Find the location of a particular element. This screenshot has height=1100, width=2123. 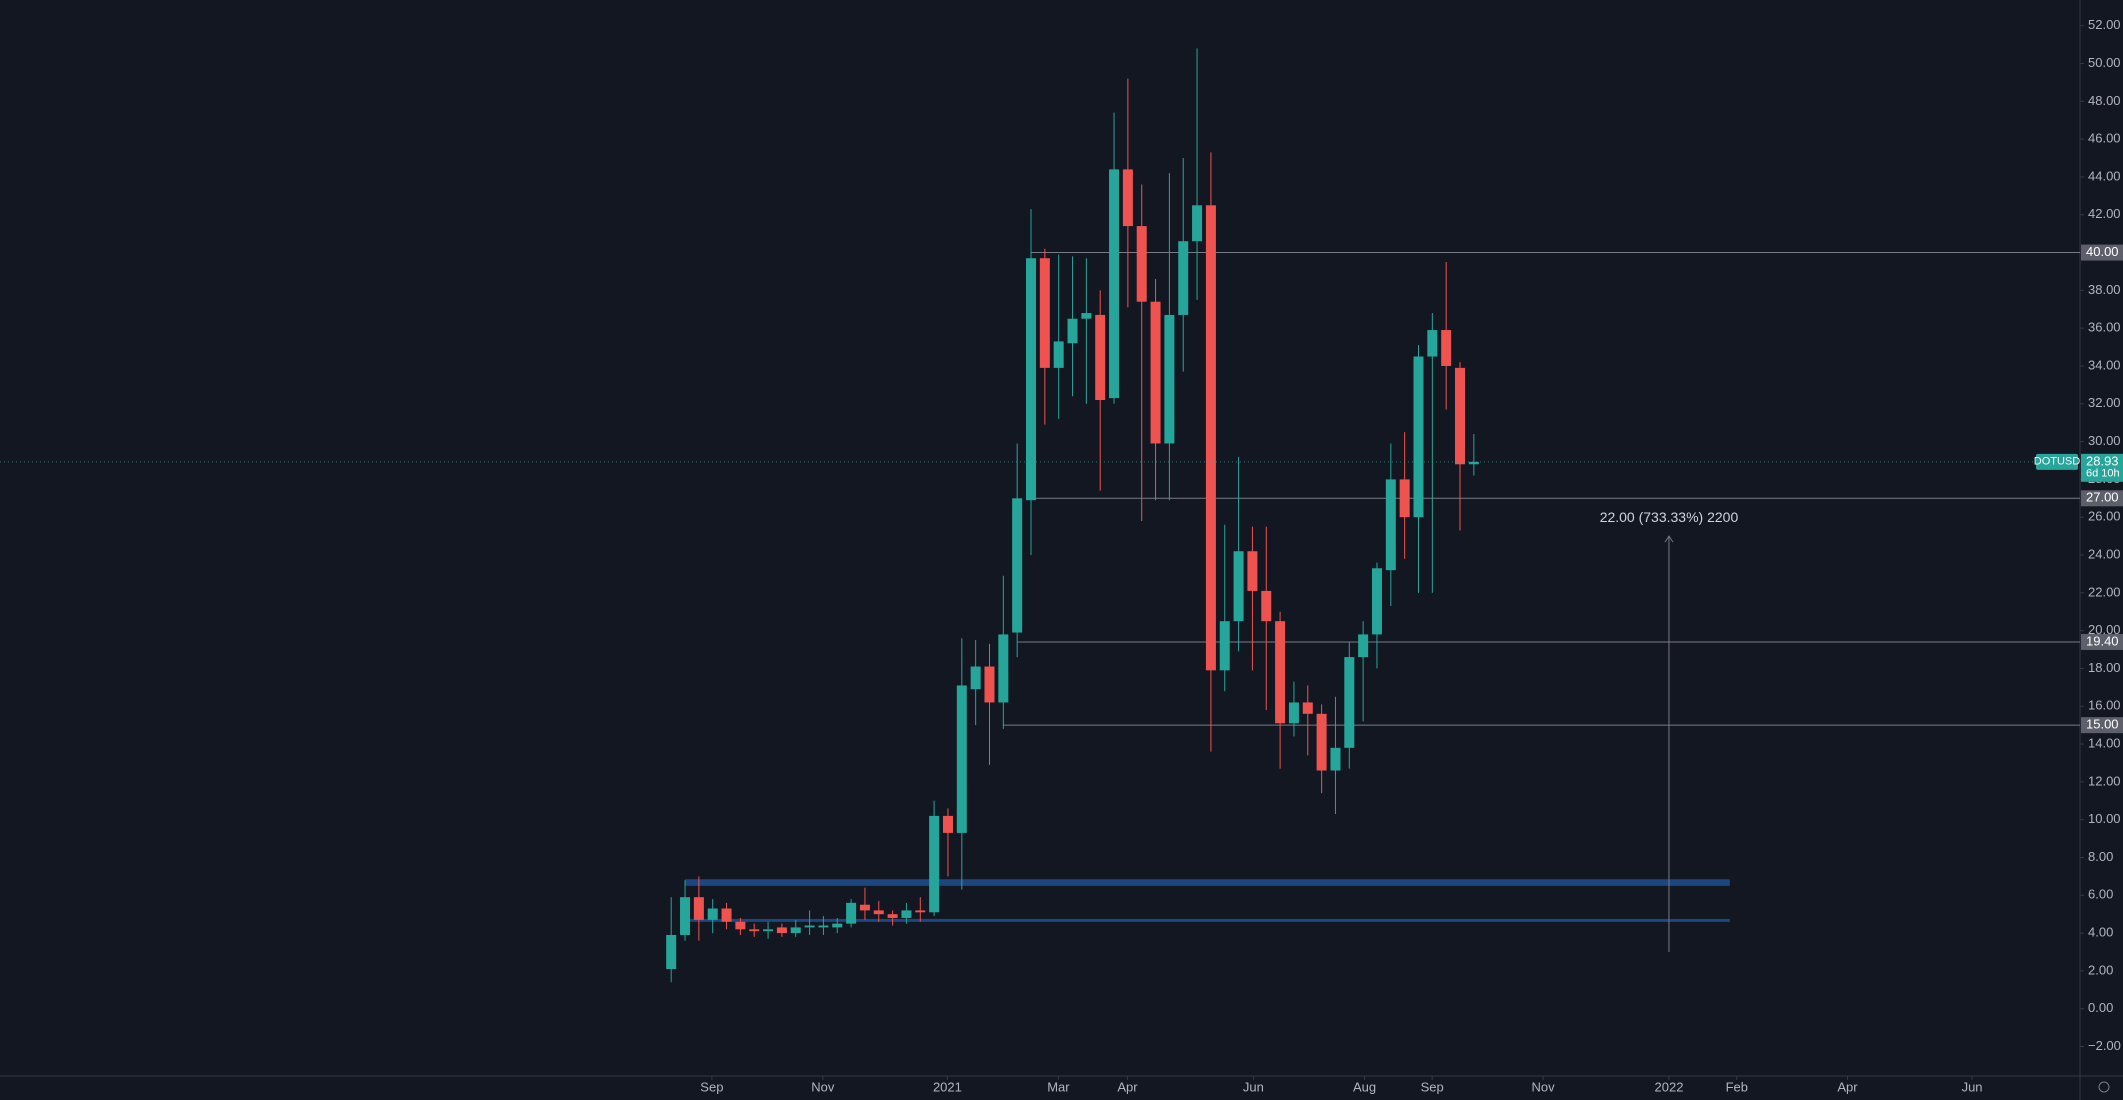

x-tick-label: Mar is located at coordinates (1058, 1086).